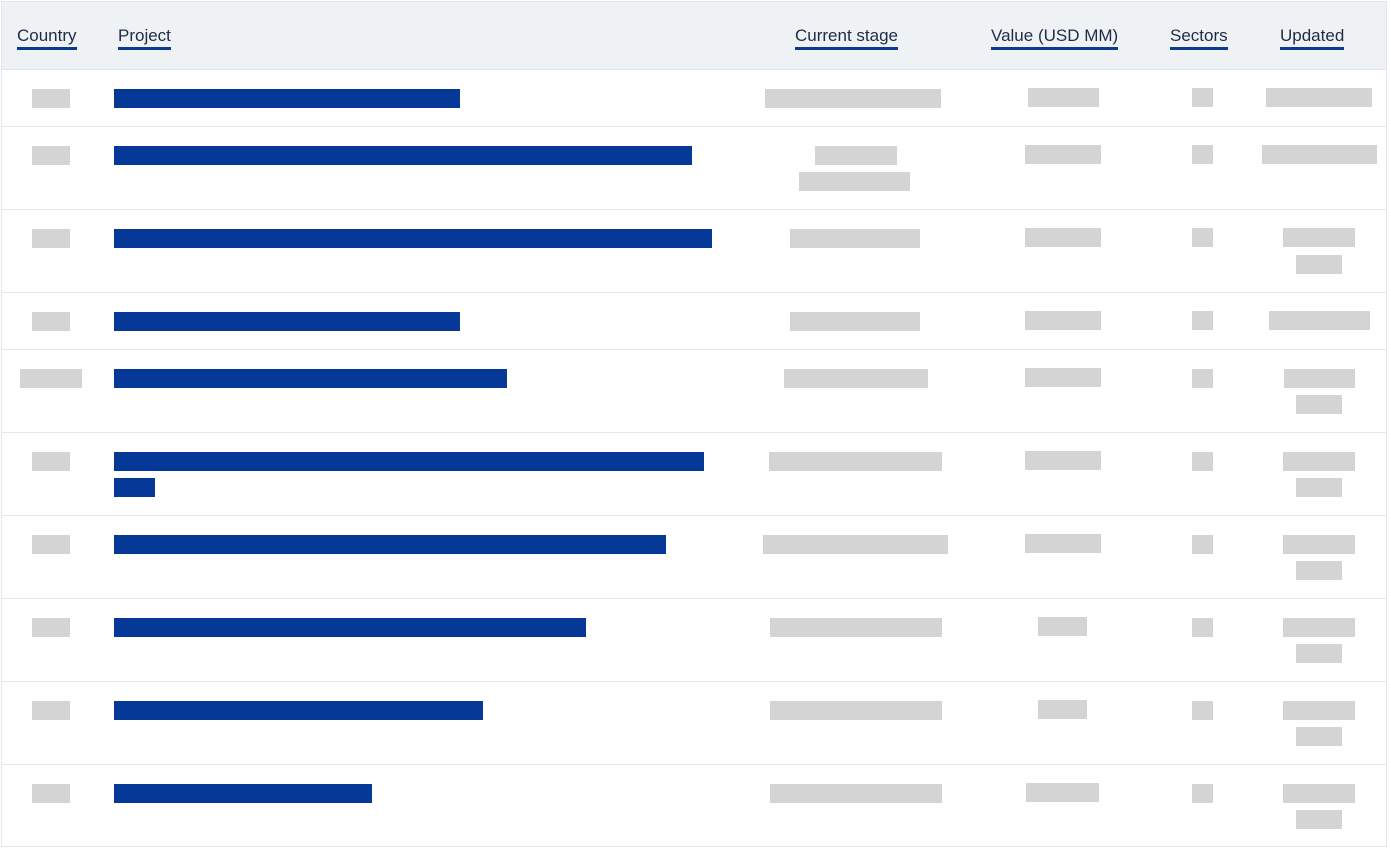  I want to click on column-header-value: Value (USD MM), so click(1055, 38).